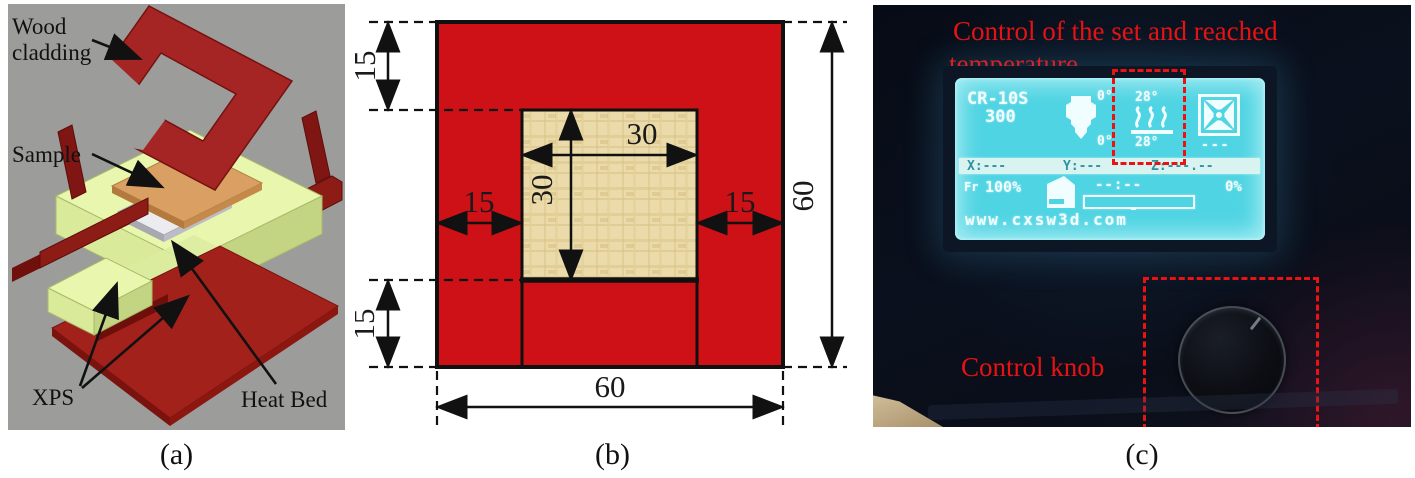 This screenshot has height=478, width=1415. Describe the element at coordinates (1061, 192) in the screenshot. I see `sd-card-icon` at that location.